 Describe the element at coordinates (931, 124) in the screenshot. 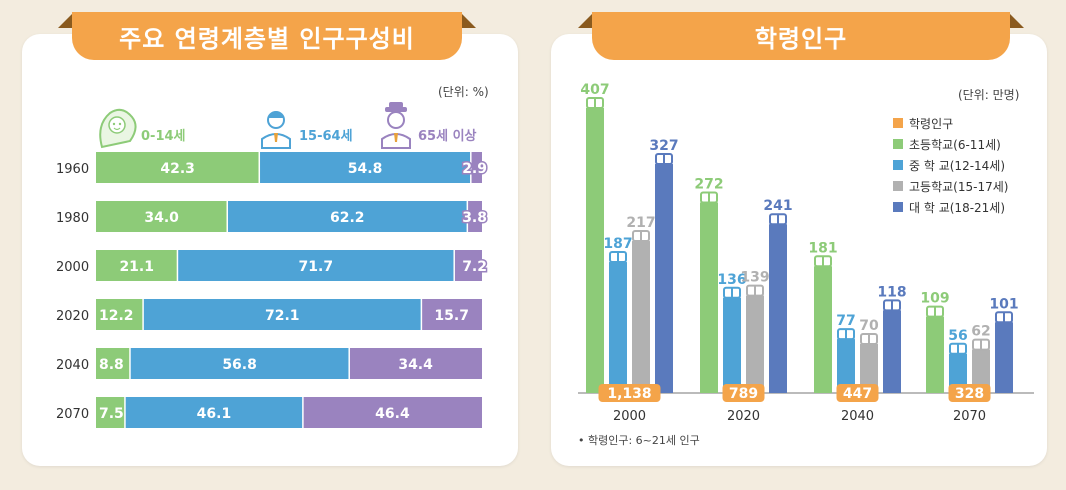

I see `legend-label-0: 학령인구` at that location.